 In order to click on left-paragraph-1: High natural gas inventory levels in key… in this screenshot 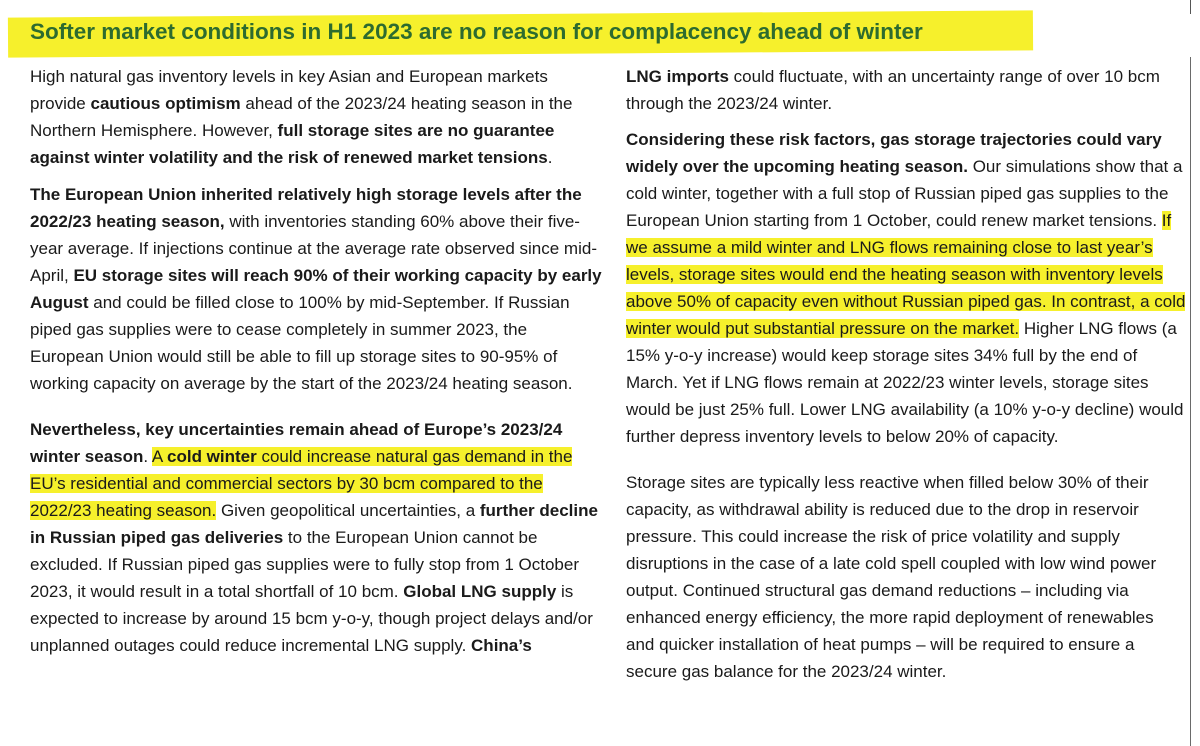, I will do `click(317, 117)`.